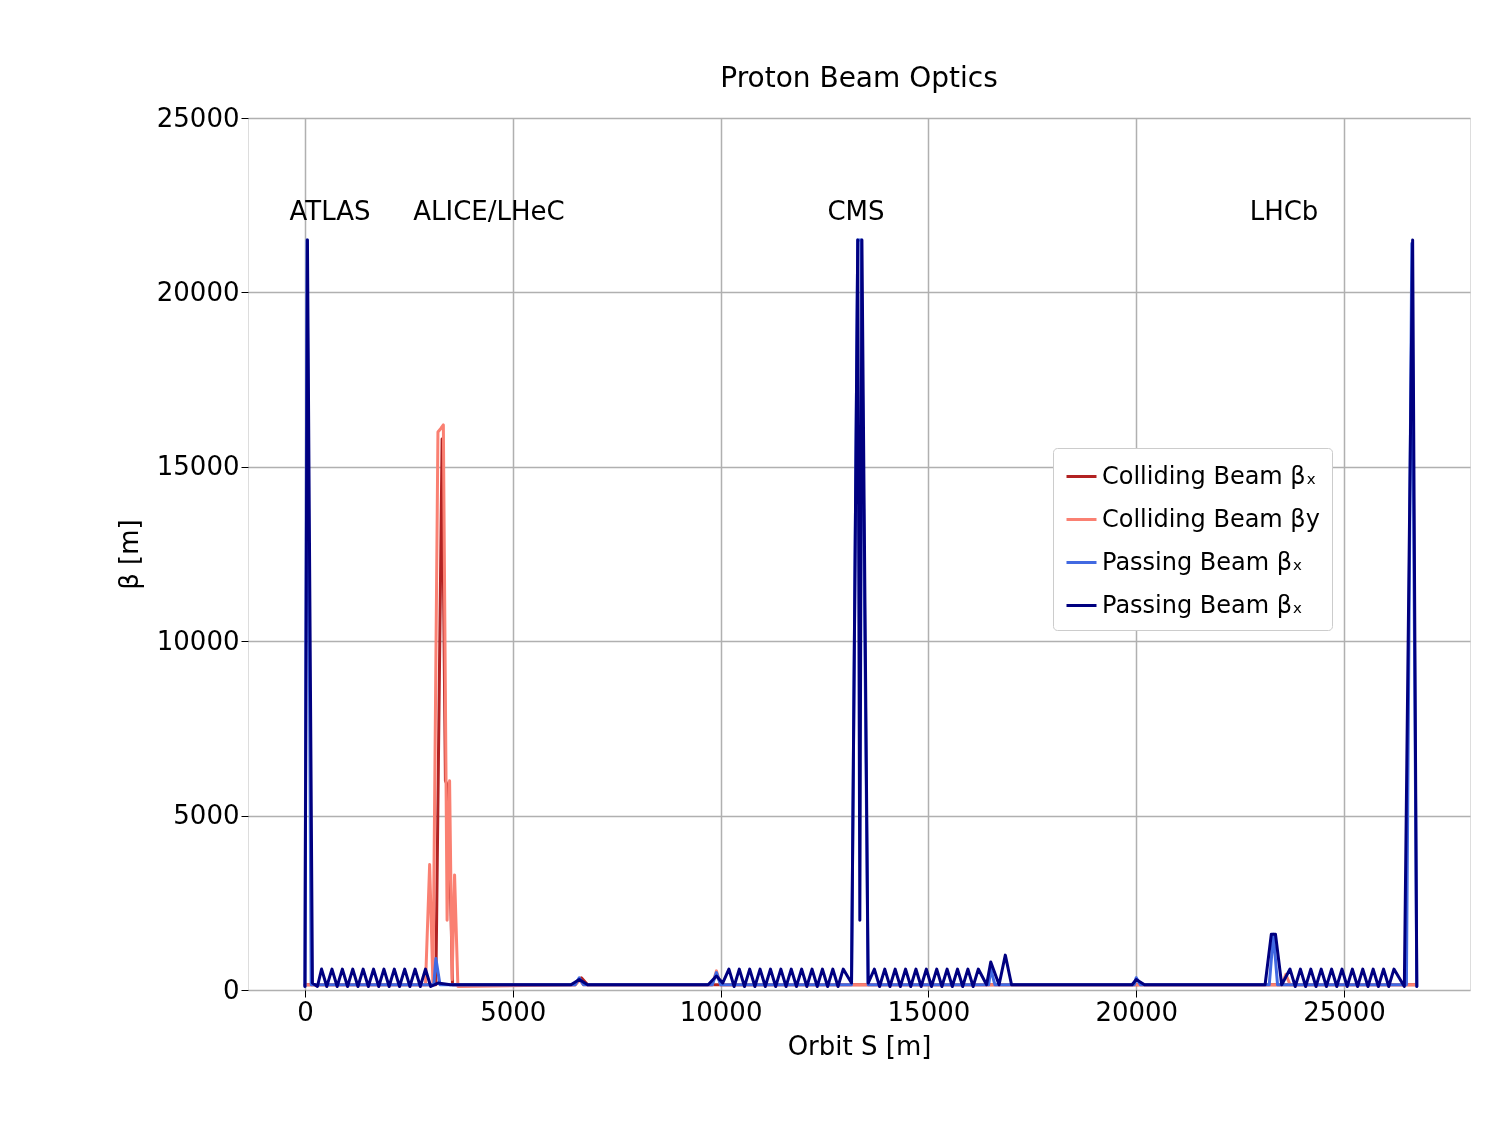 Image resolution: width=1509 pixels, height=1124 pixels. Describe the element at coordinates (1209, 475) in the screenshot. I see `legend-label: Colliding Beam βₓ` at that location.